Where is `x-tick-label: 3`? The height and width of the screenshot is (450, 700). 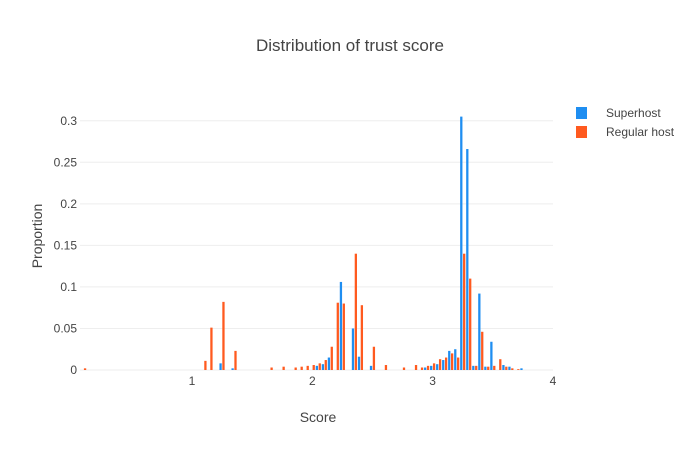 x-tick-label: 3 is located at coordinates (432, 381).